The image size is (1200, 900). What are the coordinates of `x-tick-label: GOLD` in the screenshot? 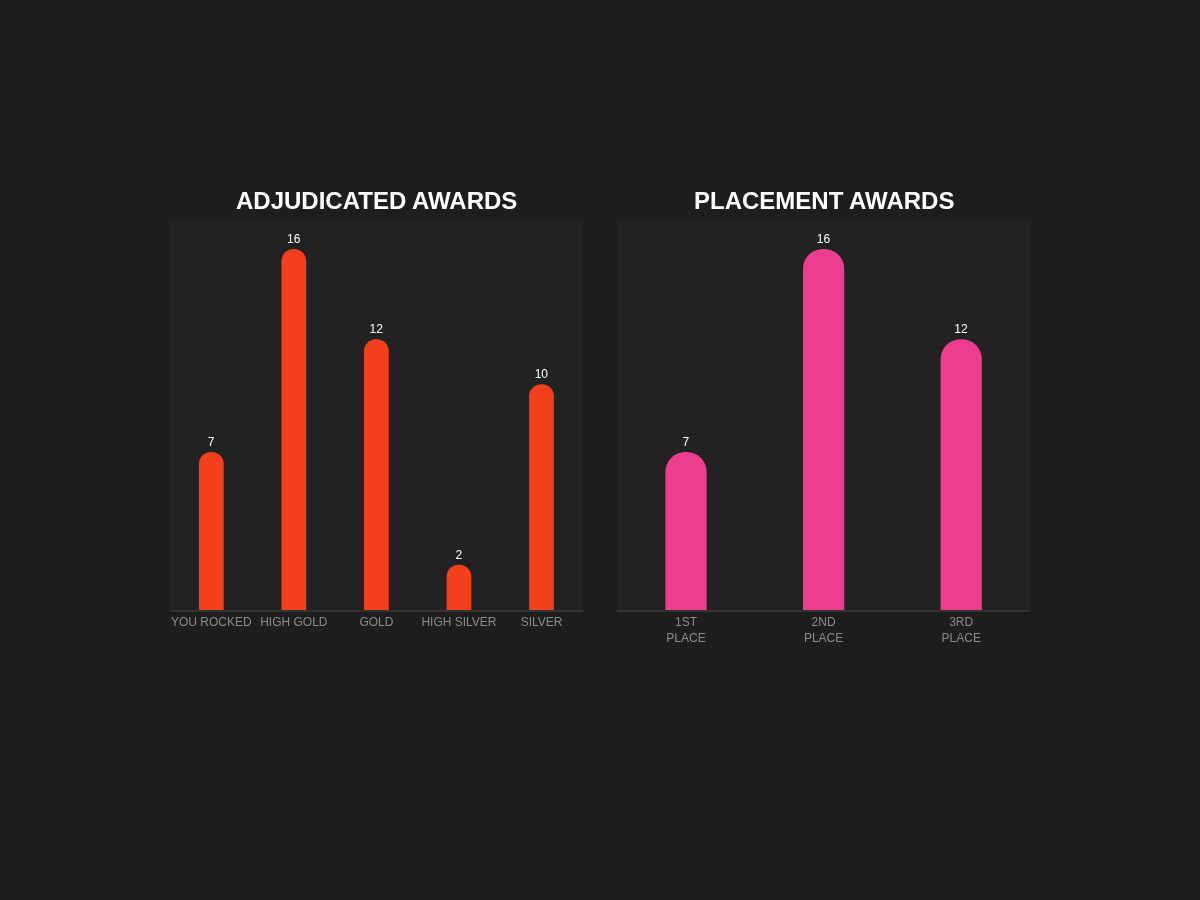 It's located at (376, 622).